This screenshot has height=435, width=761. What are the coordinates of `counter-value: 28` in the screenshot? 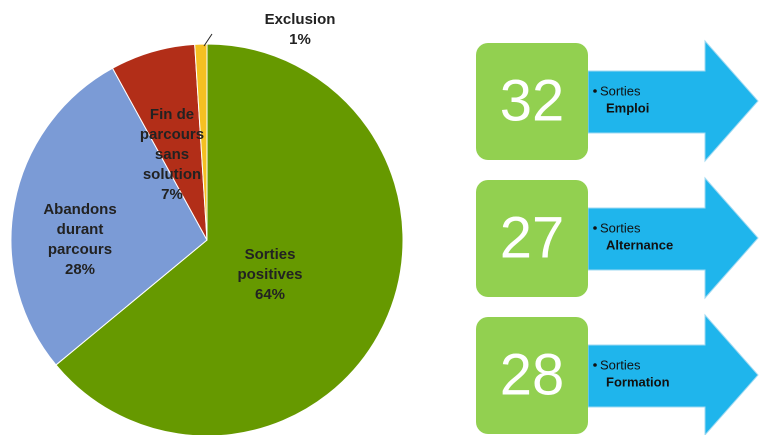 It's located at (532, 374).